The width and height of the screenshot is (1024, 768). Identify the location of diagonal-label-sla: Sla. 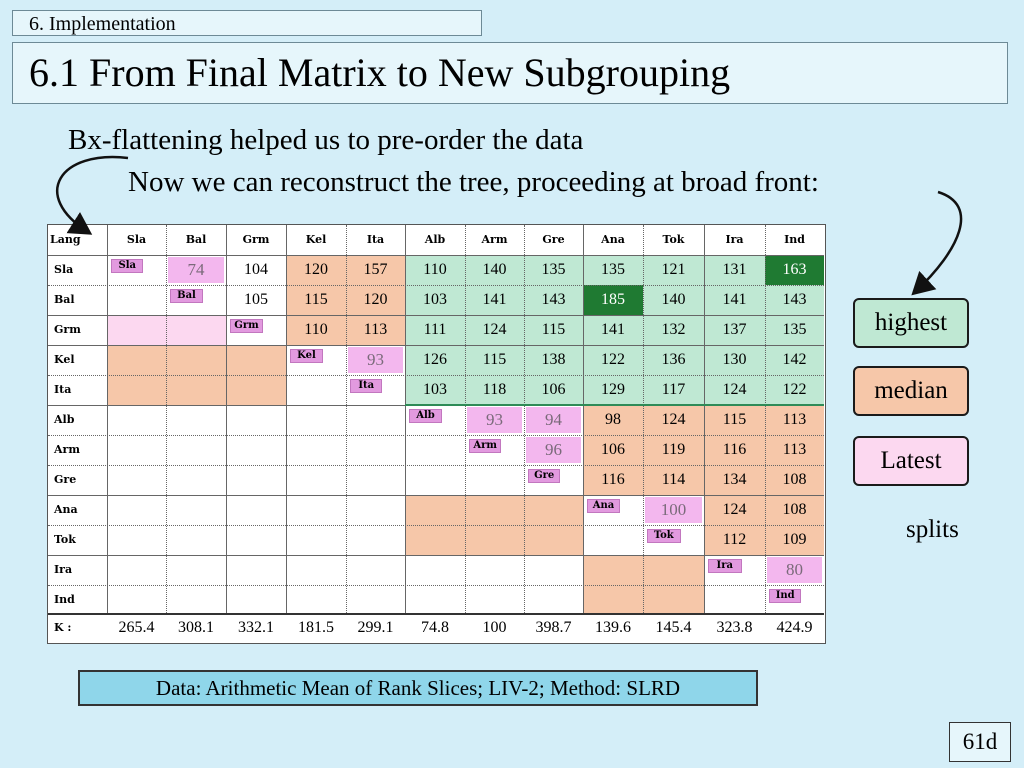
(127, 265).